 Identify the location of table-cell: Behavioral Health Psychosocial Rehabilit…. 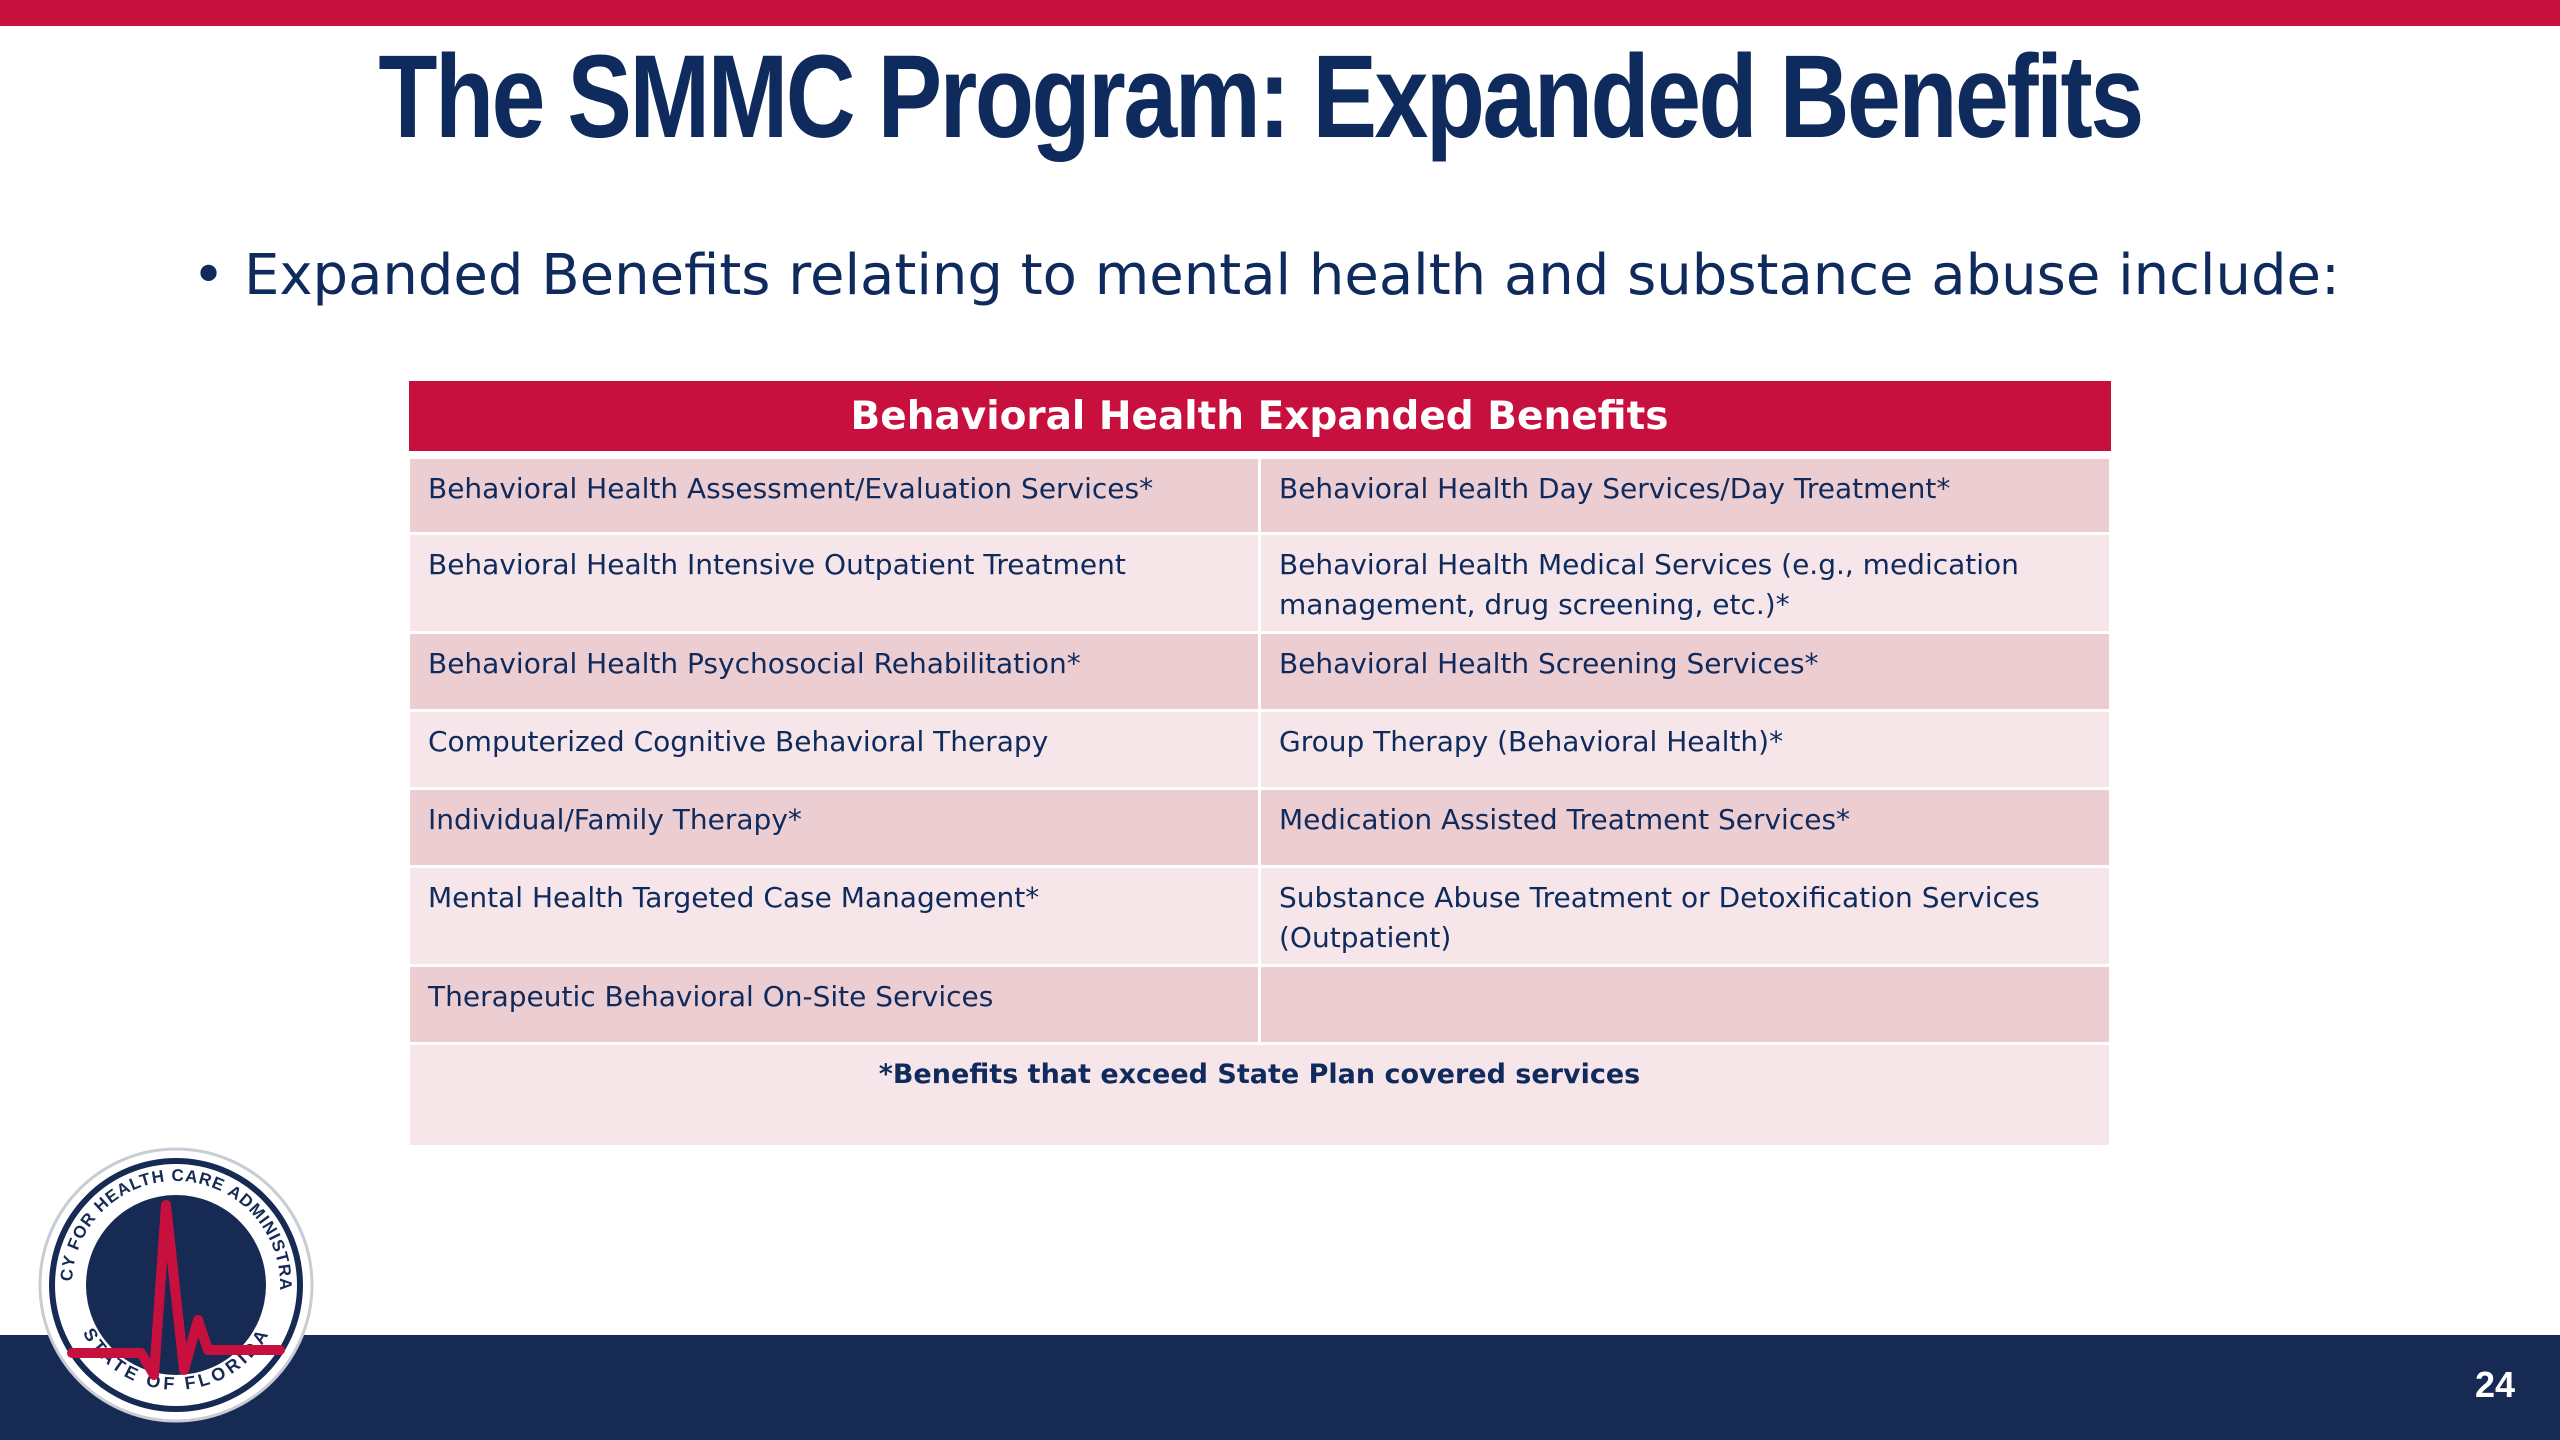
(834, 671).